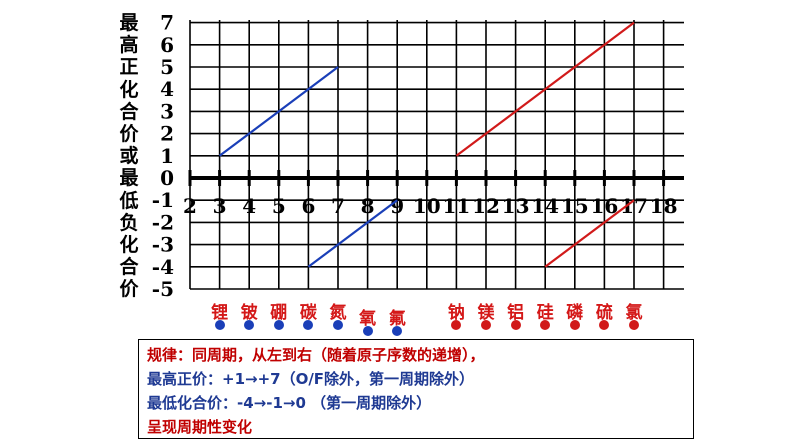 This screenshot has height=445, width=794. Describe the element at coordinates (516, 313) in the screenshot. I see `element-label: 铝` at that location.